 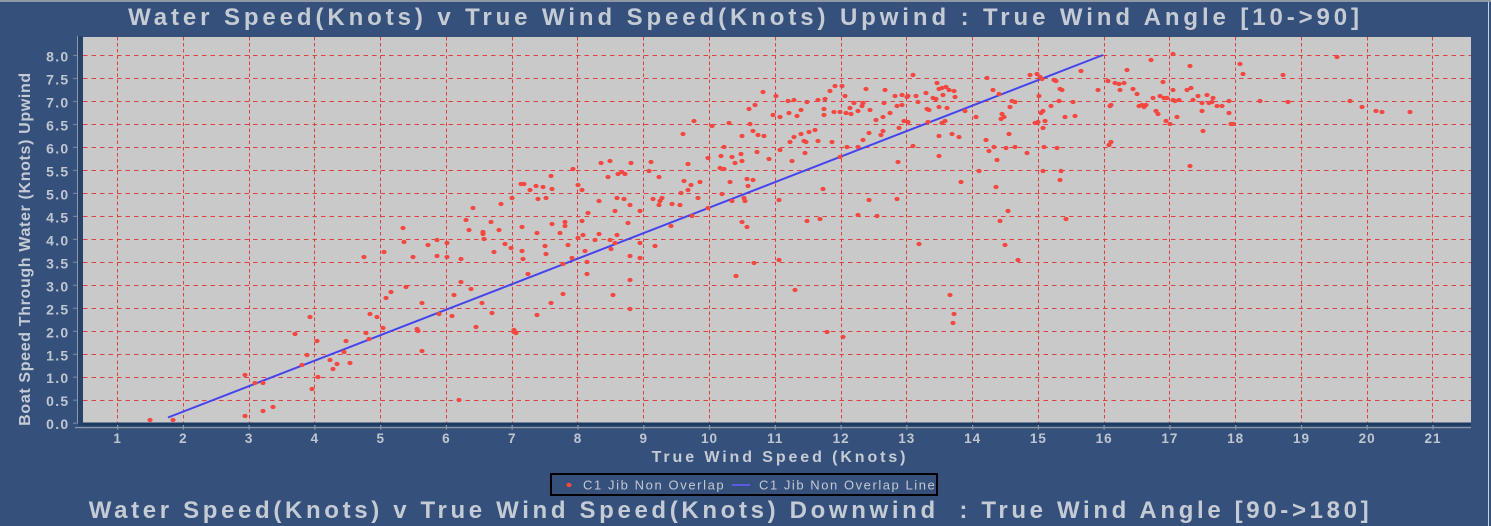 What do you see at coordinates (380, 438) in the screenshot?
I see `svg-text: 5` at bounding box center [380, 438].